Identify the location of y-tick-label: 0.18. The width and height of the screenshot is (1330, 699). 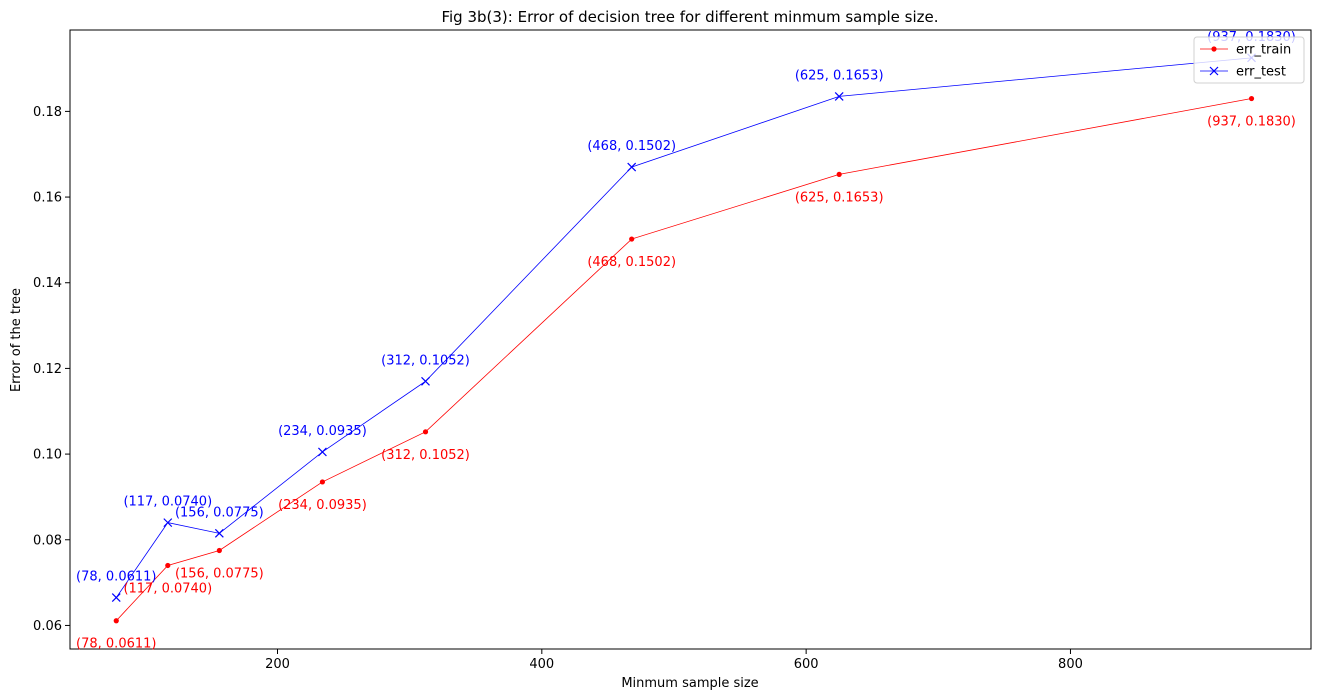
(47, 112).